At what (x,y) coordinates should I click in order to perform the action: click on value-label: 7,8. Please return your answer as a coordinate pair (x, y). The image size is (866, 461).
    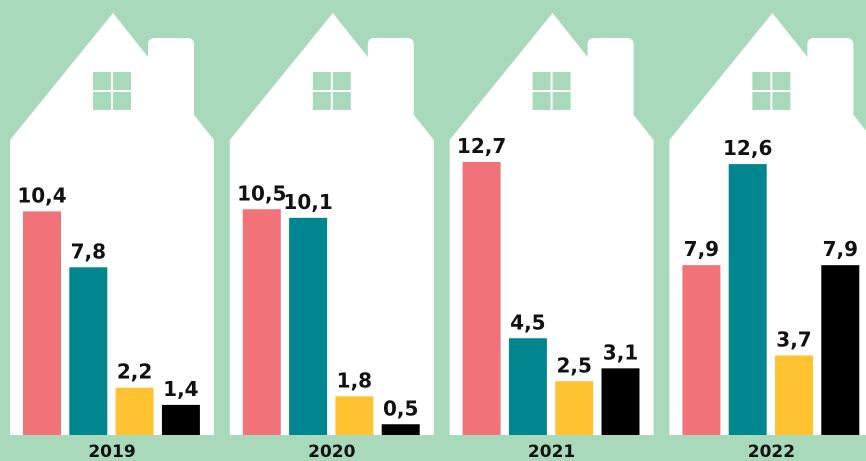
    Looking at the image, I should click on (88, 251).